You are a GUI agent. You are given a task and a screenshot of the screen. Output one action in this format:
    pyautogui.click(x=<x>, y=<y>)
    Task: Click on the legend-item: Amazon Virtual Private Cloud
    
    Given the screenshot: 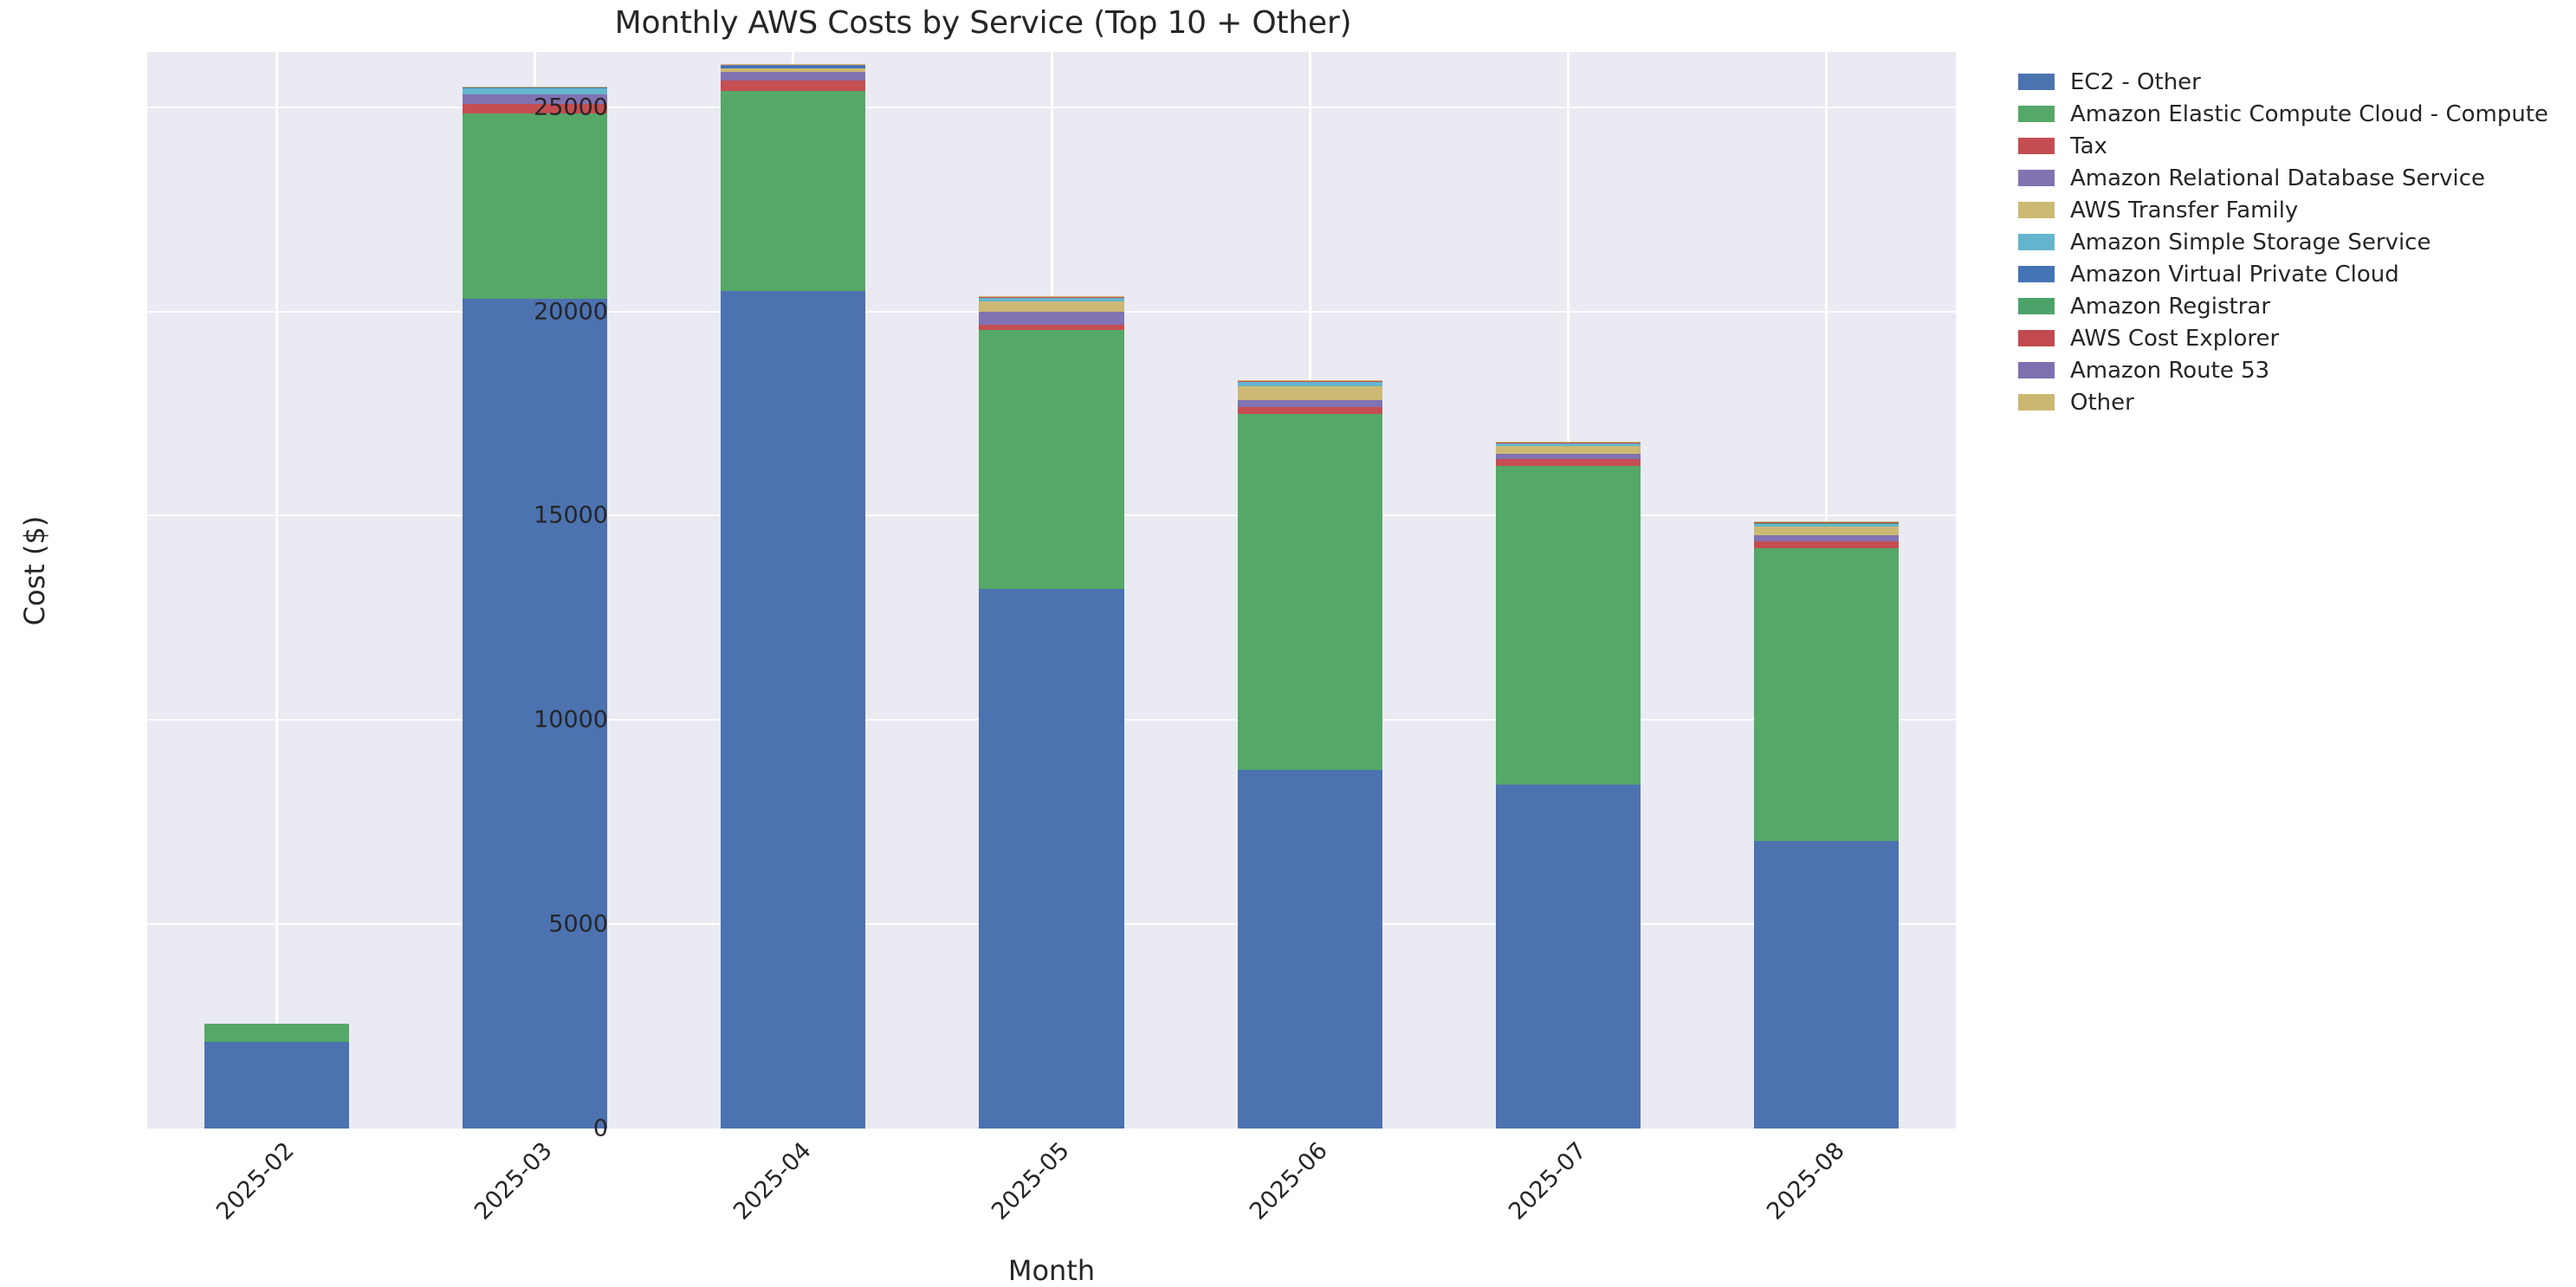 What is the action you would take?
    pyautogui.click(x=2295, y=274)
    